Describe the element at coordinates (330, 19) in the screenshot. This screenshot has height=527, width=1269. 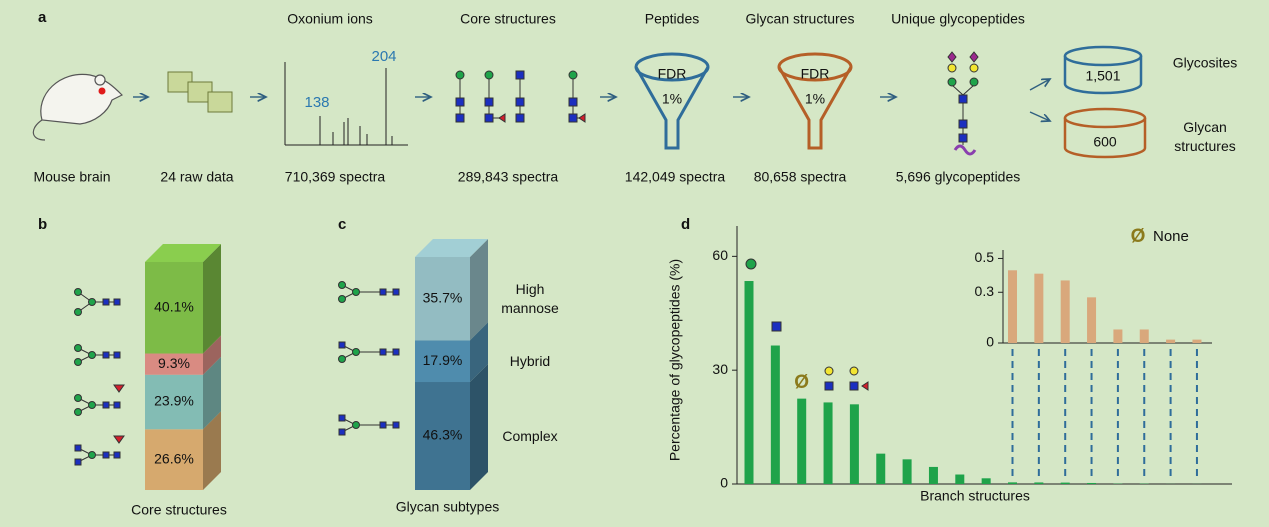
I see `step-title: Oxonium ions` at that location.